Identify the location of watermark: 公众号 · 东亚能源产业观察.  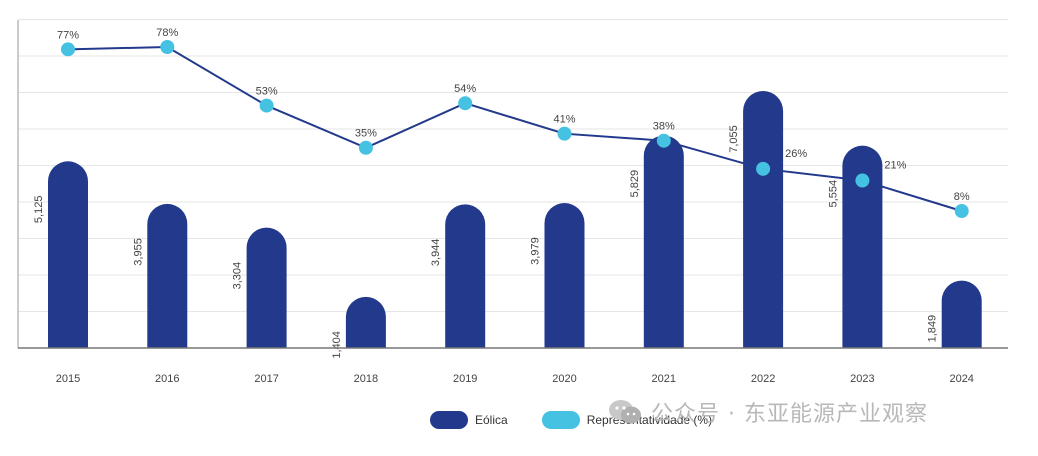
(767, 412).